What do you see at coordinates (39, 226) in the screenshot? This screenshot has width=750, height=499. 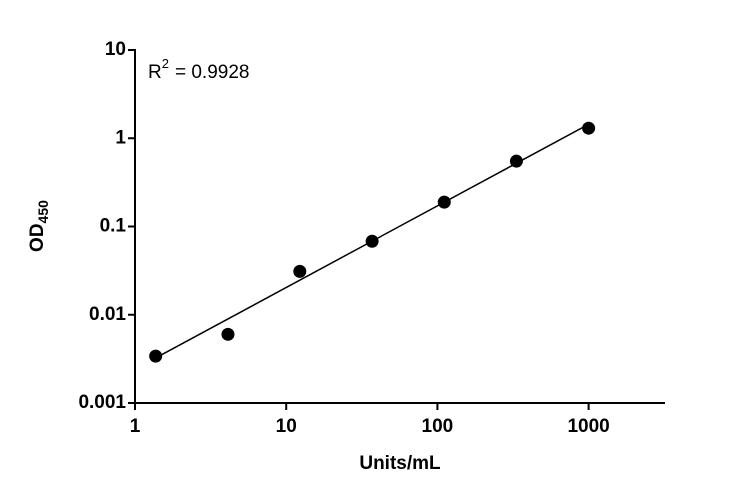 I see `y-axis-label: OD450` at bounding box center [39, 226].